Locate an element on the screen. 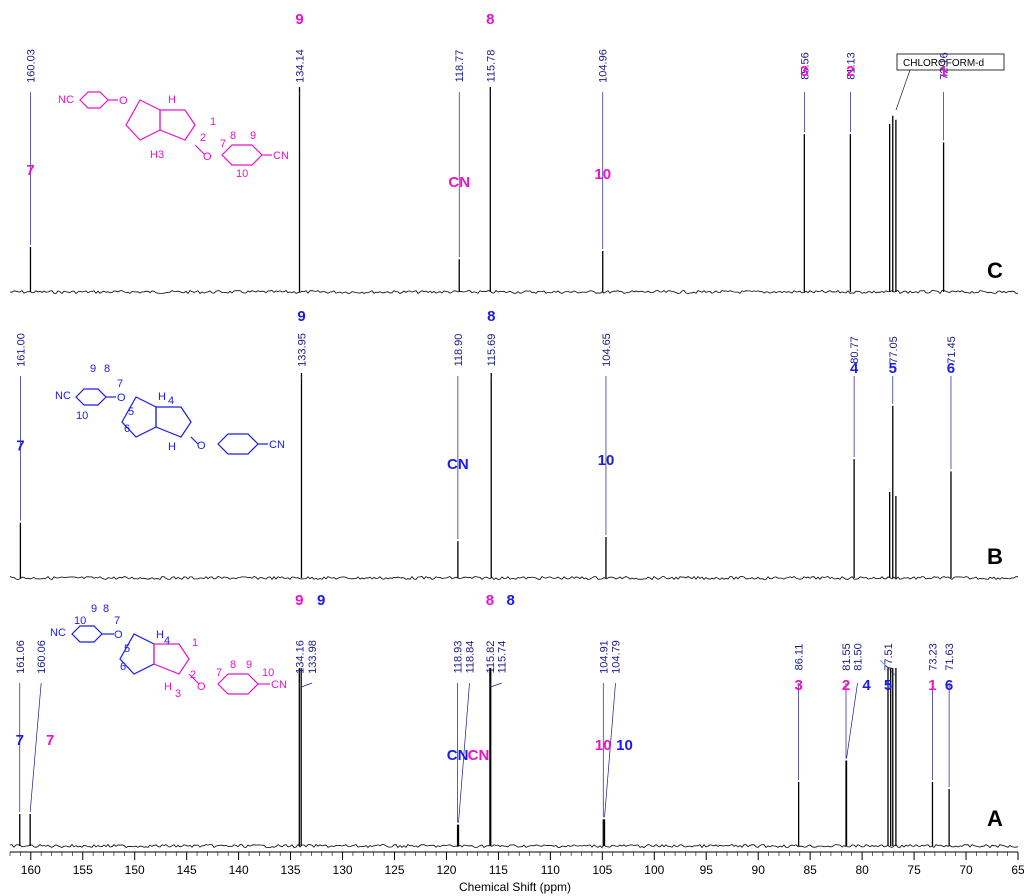 This screenshot has width=1024, height=896. peak-label: 77.05 is located at coordinates (894, 350).